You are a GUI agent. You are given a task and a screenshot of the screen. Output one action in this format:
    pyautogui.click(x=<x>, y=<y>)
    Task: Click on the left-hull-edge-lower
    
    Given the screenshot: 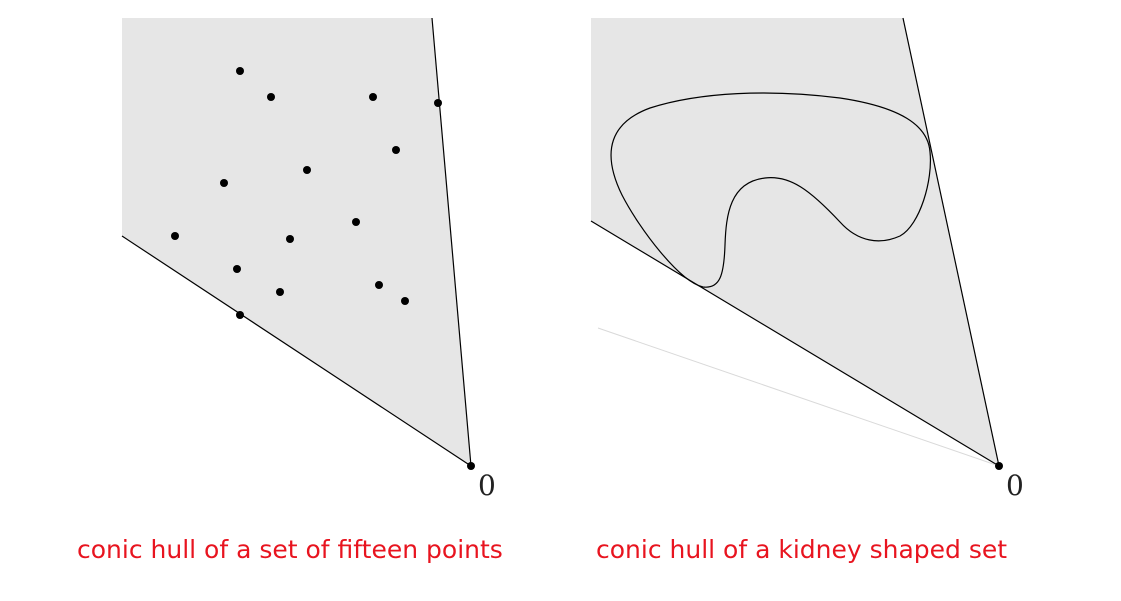 What is the action you would take?
    pyautogui.click(x=296, y=351)
    